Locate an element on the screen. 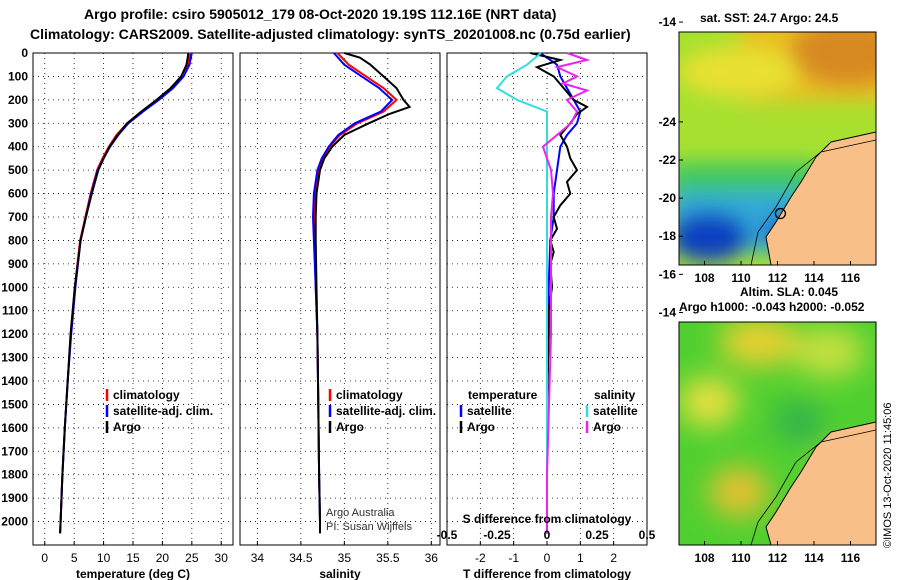 This screenshot has width=900, height=580. sla-map-image is located at coordinates (777, 433).